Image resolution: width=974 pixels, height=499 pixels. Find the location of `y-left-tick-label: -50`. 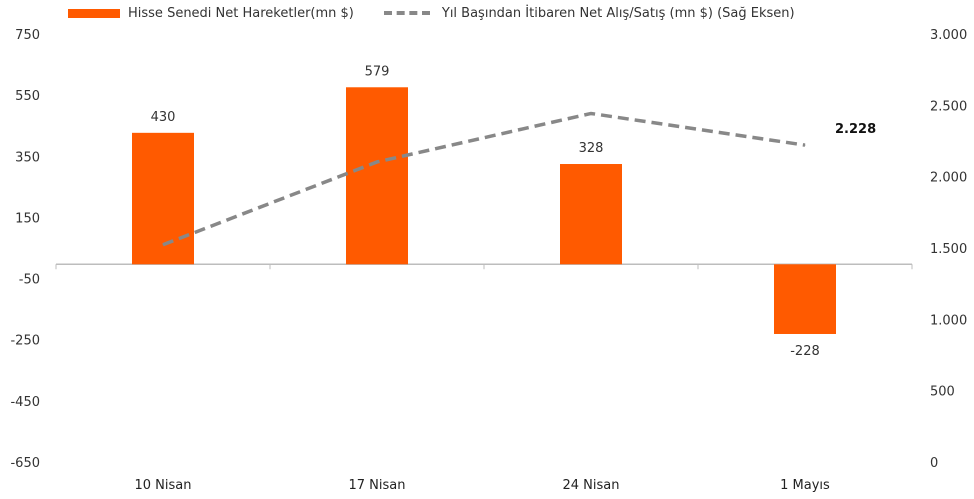

y-left-tick-label: -50 is located at coordinates (29, 280).